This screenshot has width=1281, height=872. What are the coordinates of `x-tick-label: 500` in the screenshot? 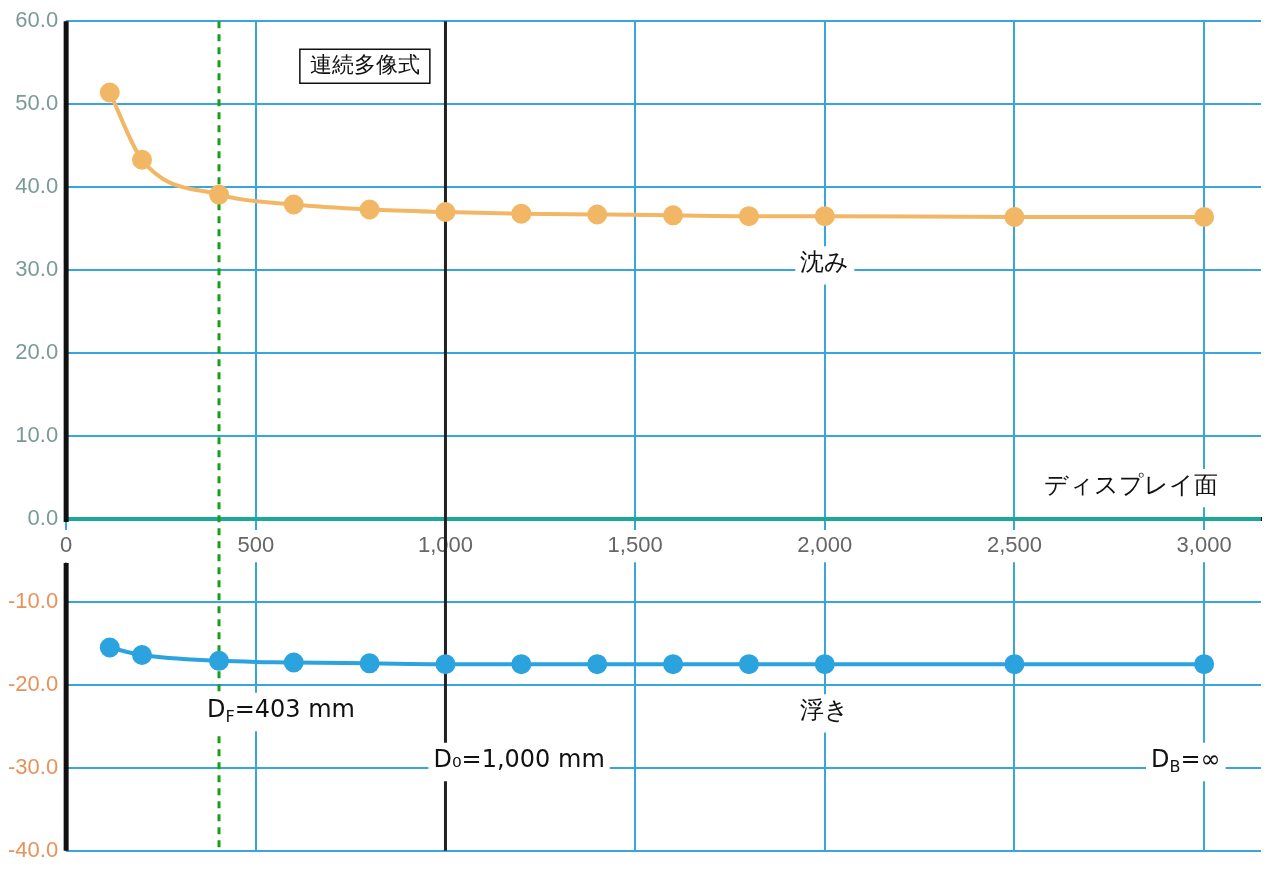 It's located at (256, 545).